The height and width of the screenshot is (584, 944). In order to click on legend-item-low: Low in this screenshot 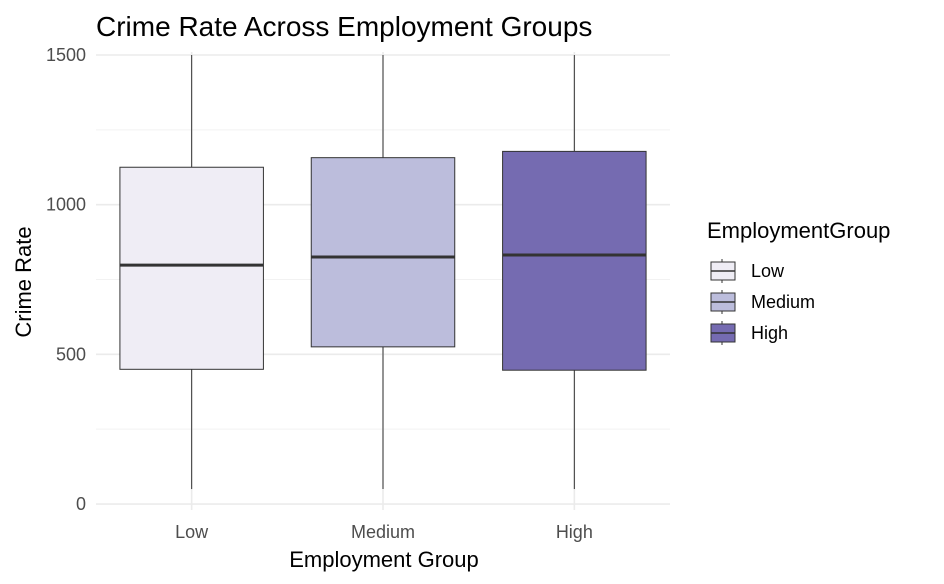, I will do `click(747, 271)`.